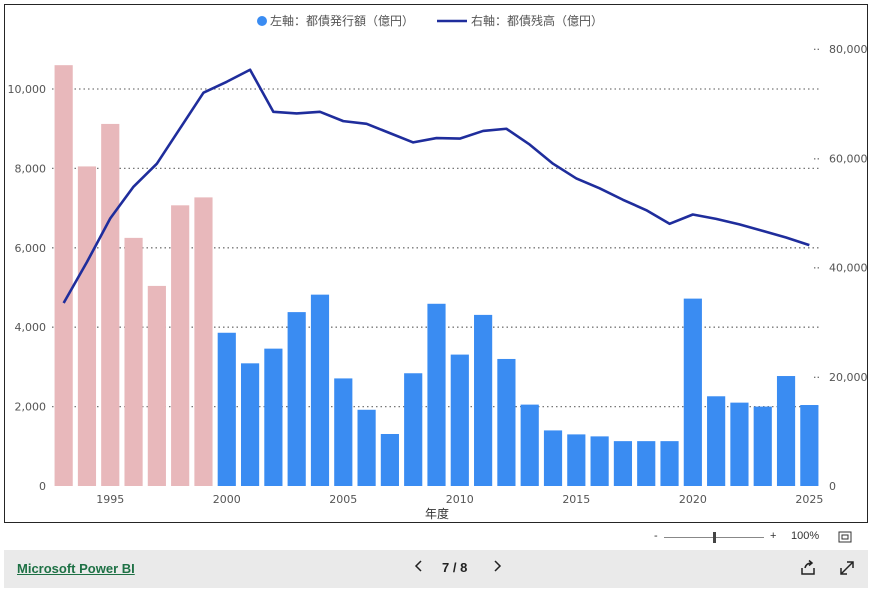 The image size is (874, 594). What do you see at coordinates (27, 89) in the screenshot?
I see `left-tick-label: 10,000` at bounding box center [27, 89].